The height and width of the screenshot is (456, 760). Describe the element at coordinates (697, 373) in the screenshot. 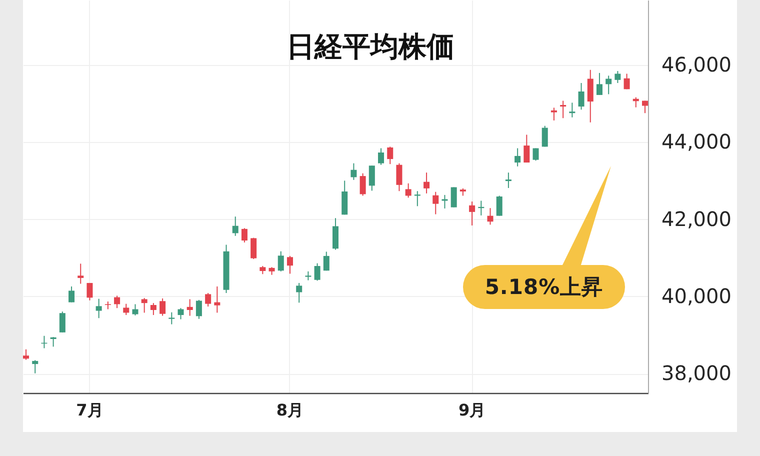

I see `y-tick-label: 38,000` at that location.